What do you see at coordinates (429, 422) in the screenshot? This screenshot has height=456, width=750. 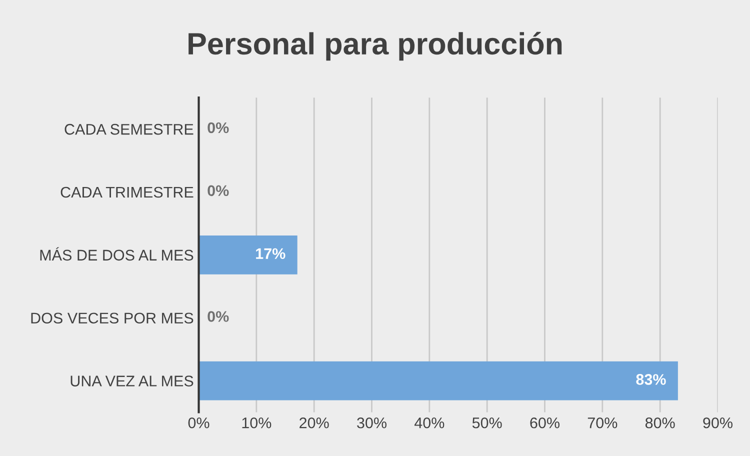 I see `x-tick-label: 40%` at bounding box center [429, 422].